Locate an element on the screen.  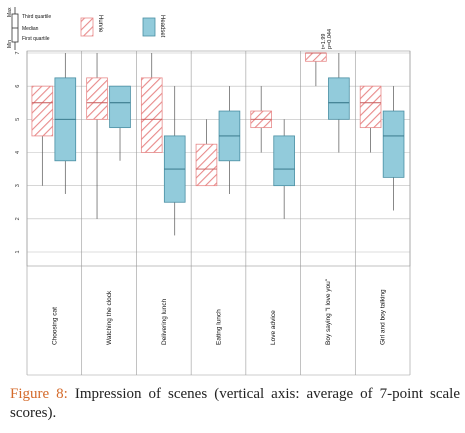
legend-swatch-hurvie is located at coordinates (87, 27).